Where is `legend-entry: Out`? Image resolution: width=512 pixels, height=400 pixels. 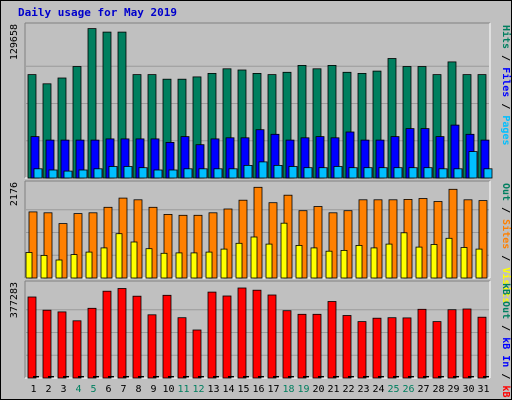 legend-entry: Out is located at coordinates (505, 192).